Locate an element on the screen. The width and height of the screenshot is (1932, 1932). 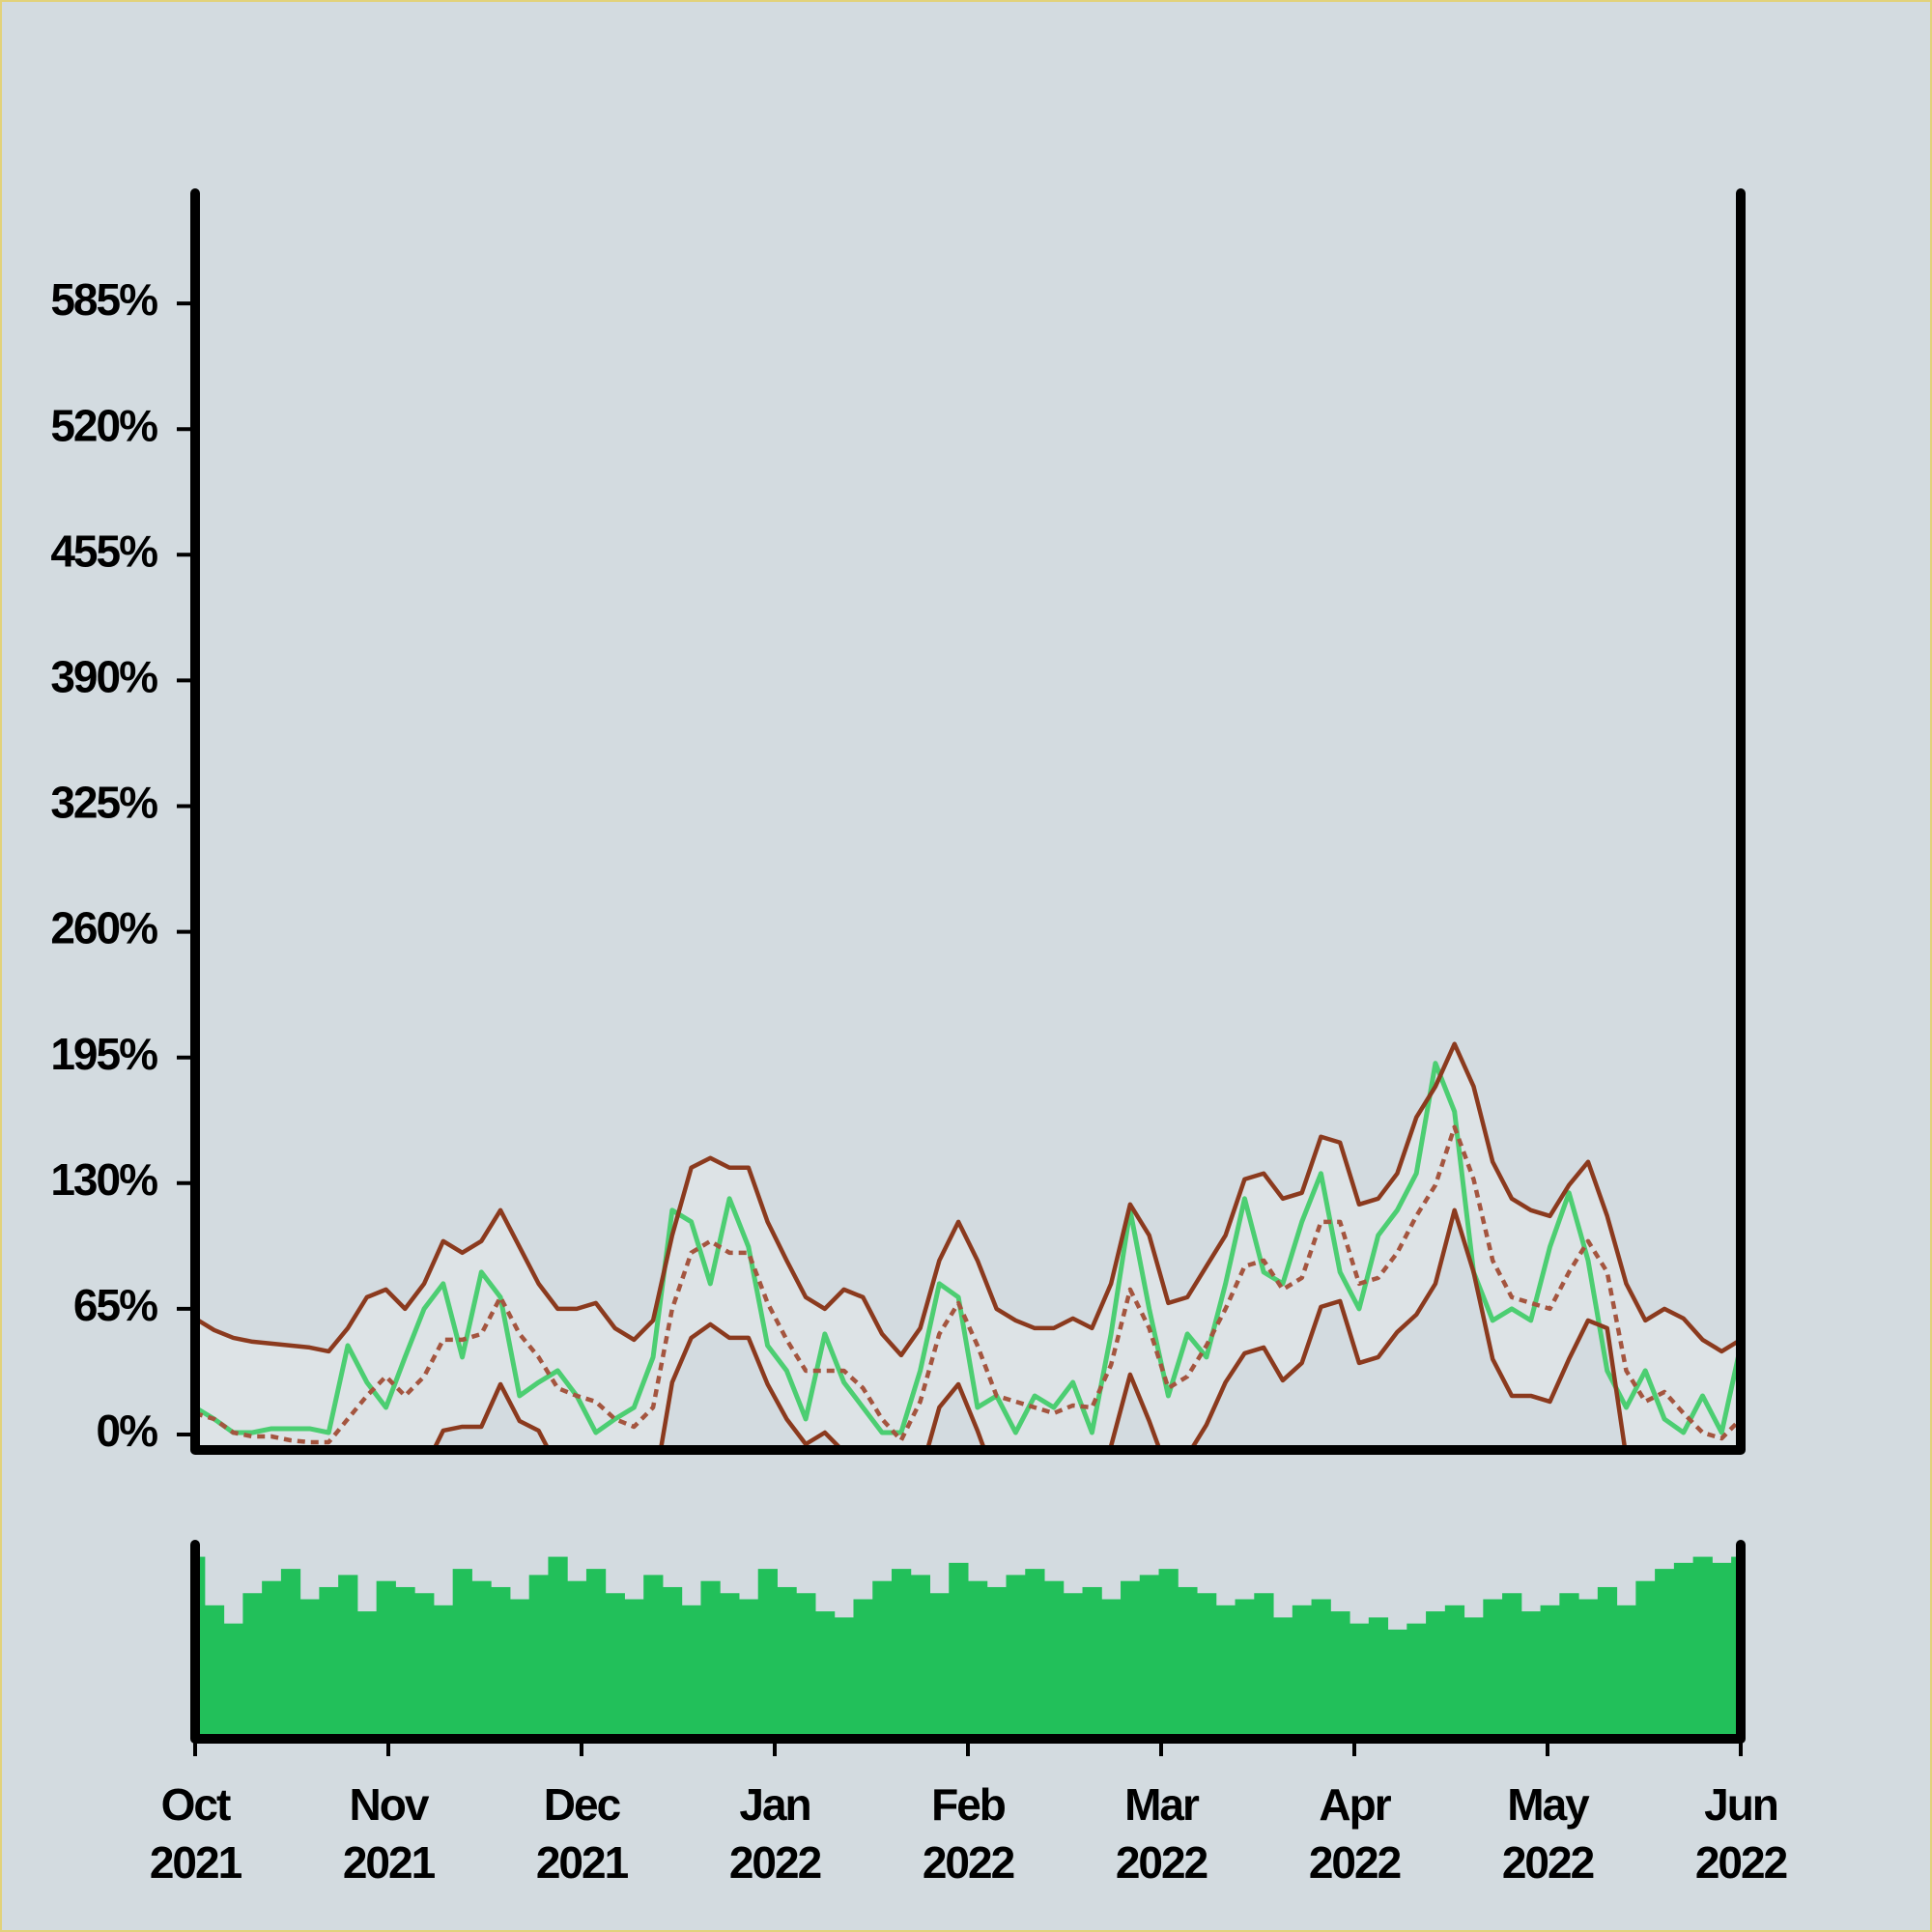
volume-frame is located at coordinates (968, 1642).